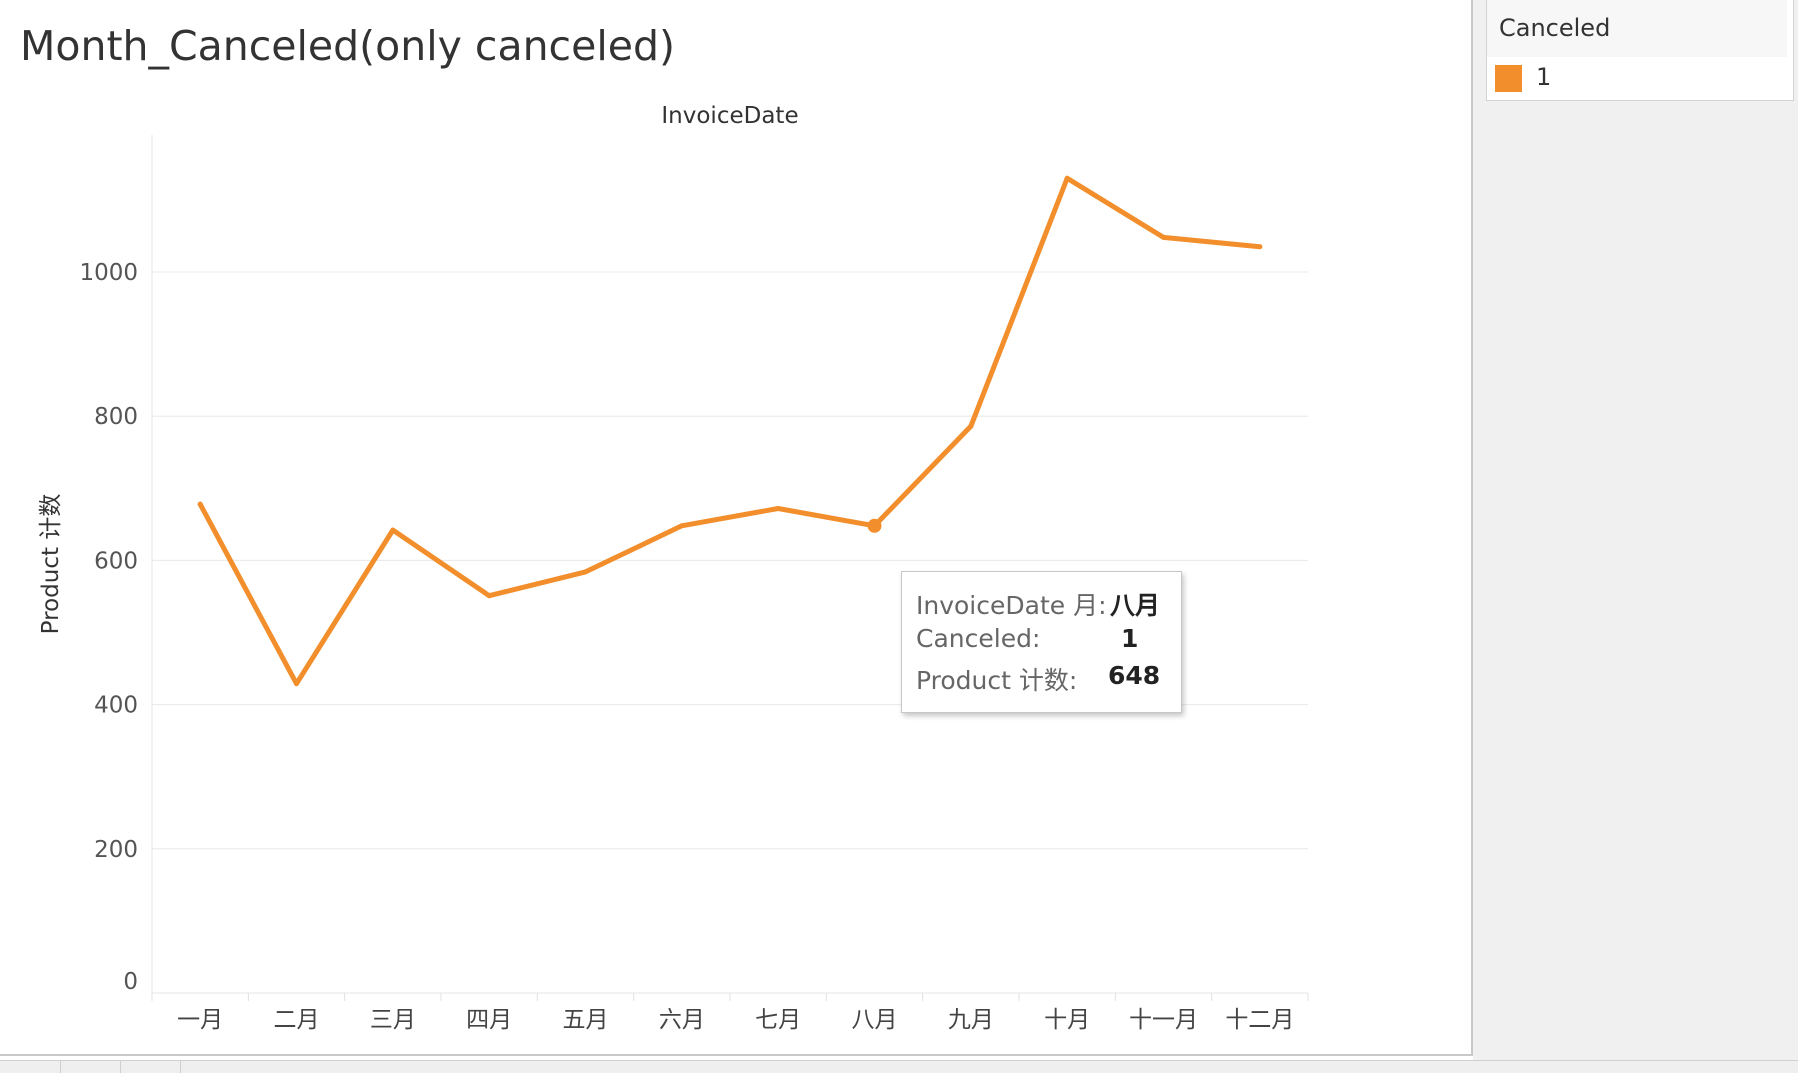  I want to click on tooltip-value: 648, so click(1134, 675).